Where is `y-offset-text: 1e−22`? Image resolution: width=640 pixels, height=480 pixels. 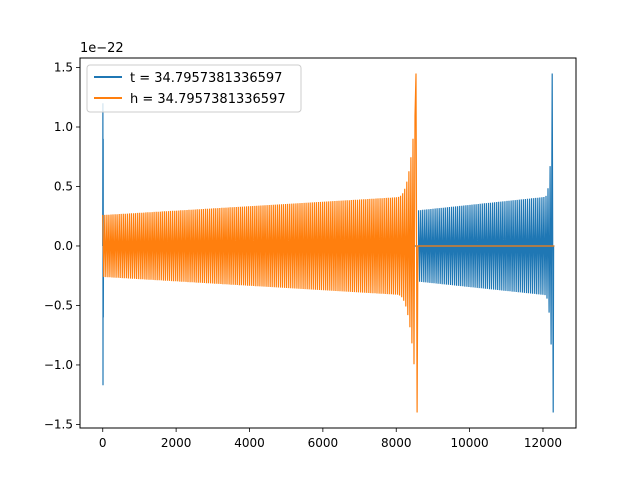 y-offset-text: 1e−22 is located at coordinates (102, 48).